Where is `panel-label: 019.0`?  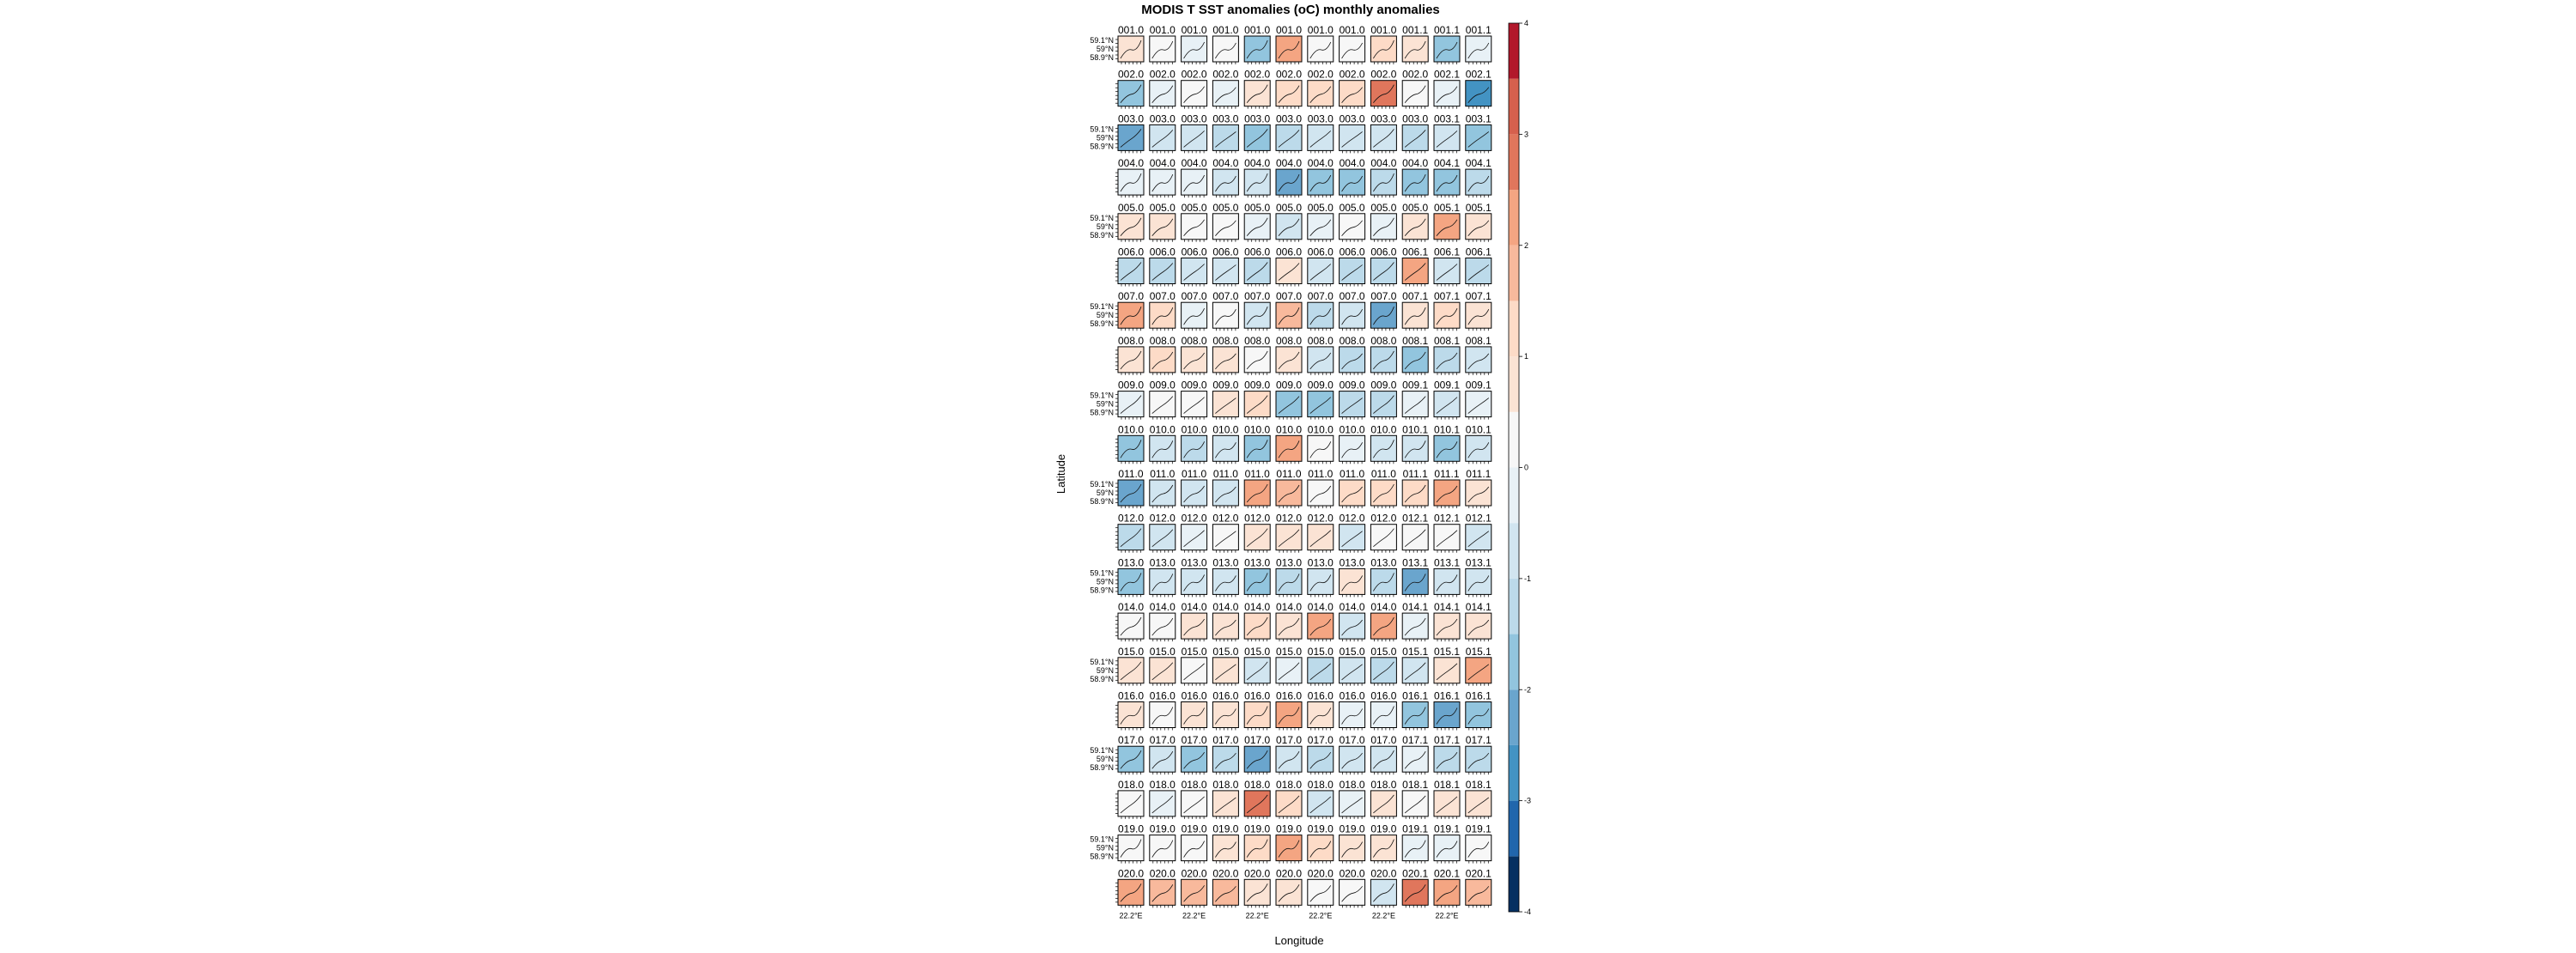 panel-label: 019.0 is located at coordinates (1163, 829).